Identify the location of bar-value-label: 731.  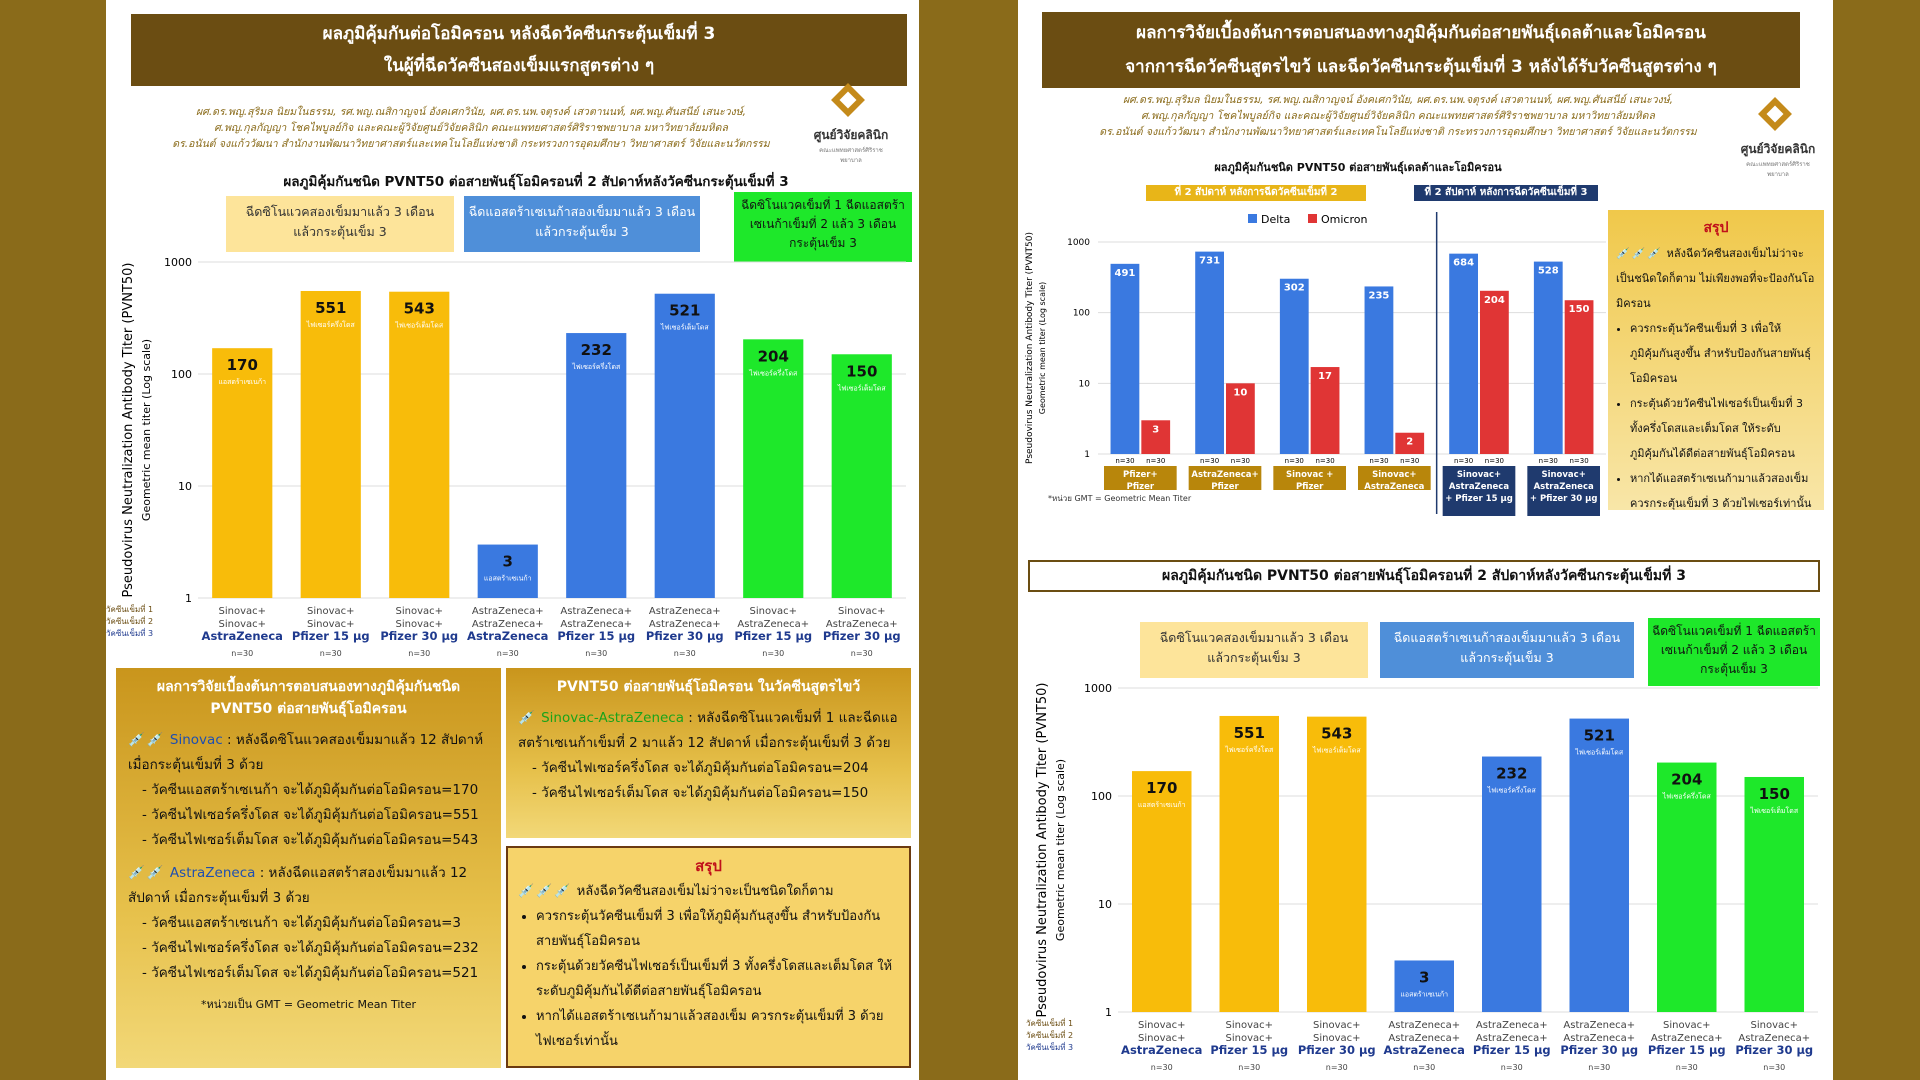
(1209, 261).